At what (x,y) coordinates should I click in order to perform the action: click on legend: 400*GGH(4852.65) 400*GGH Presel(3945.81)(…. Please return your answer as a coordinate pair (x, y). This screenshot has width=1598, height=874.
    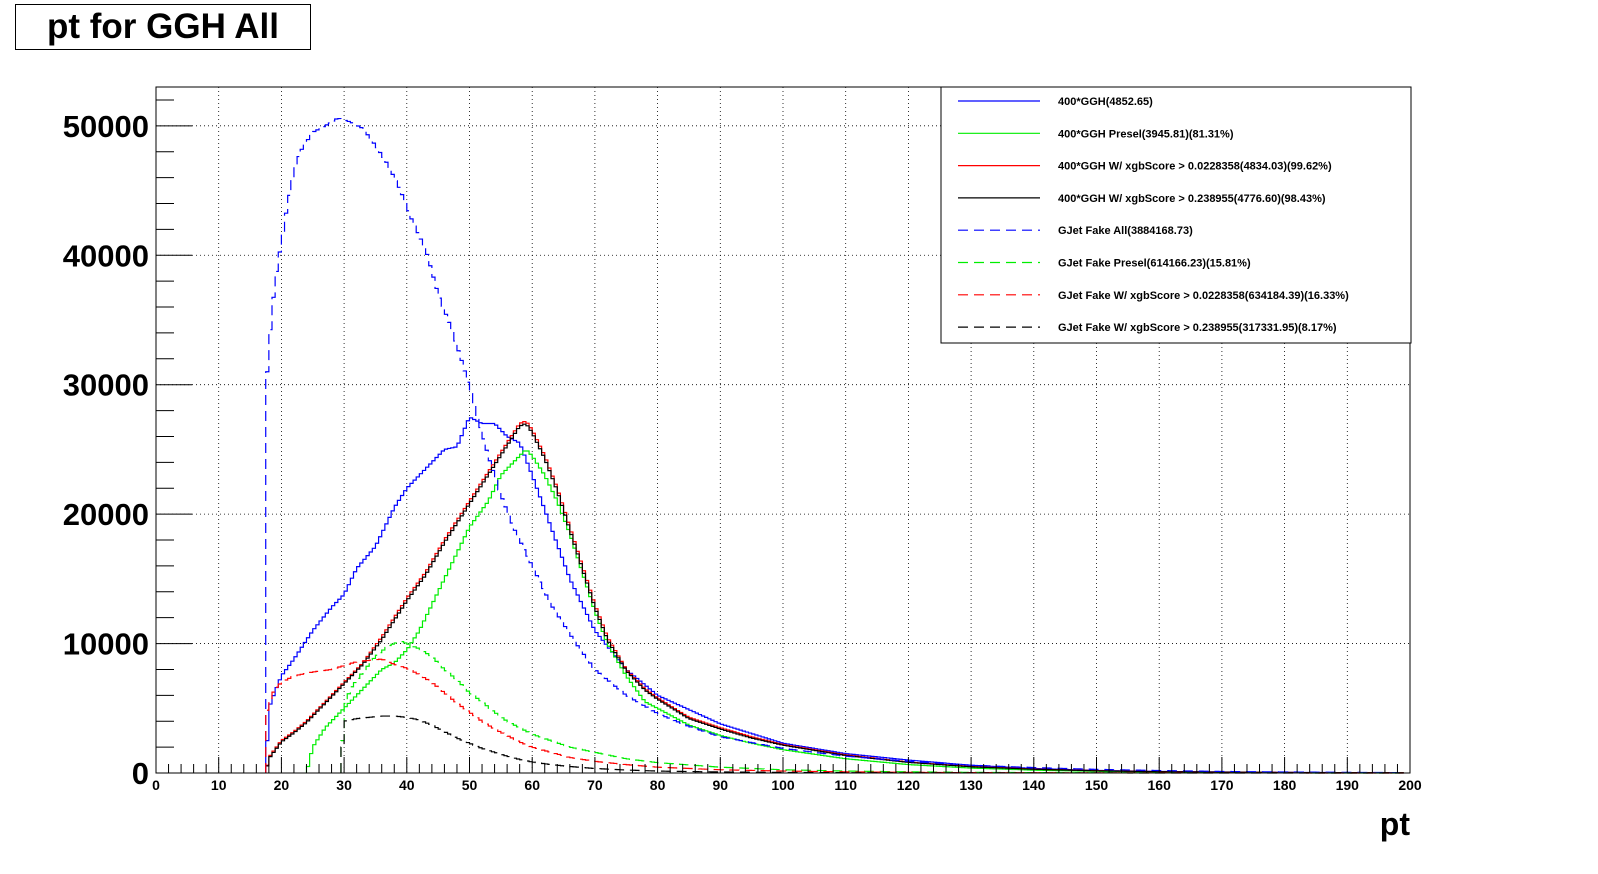
    Looking at the image, I should click on (1176, 215).